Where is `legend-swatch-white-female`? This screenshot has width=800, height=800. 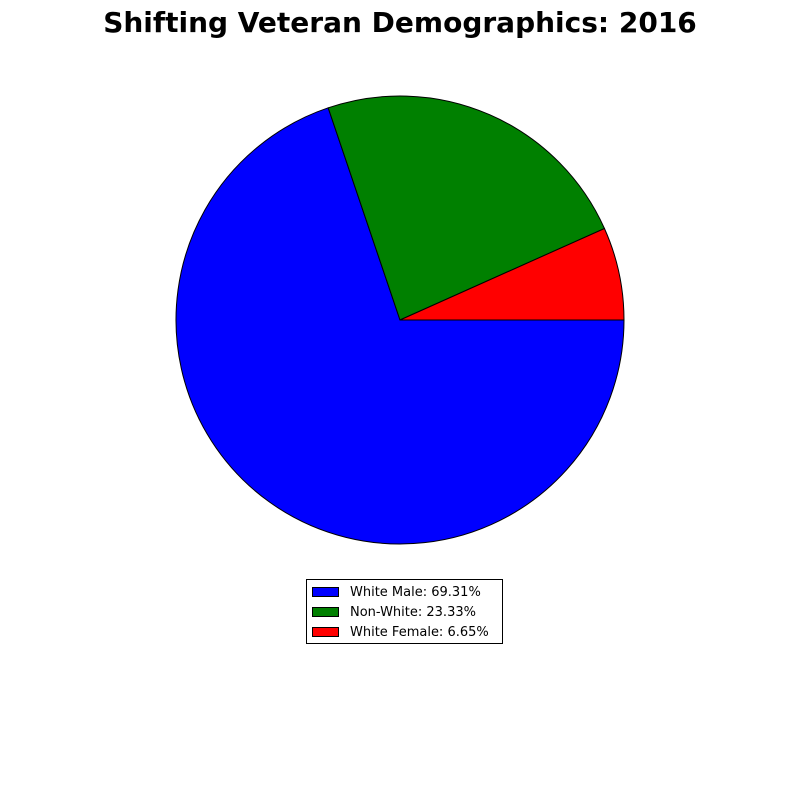
legend-swatch-white-female is located at coordinates (325, 632).